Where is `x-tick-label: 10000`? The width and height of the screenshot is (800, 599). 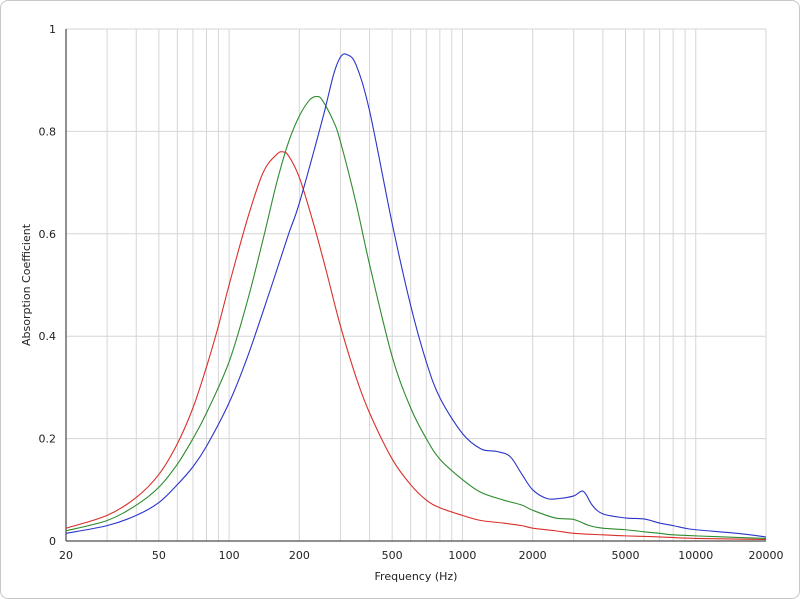
x-tick-label: 10000 is located at coordinates (695, 555).